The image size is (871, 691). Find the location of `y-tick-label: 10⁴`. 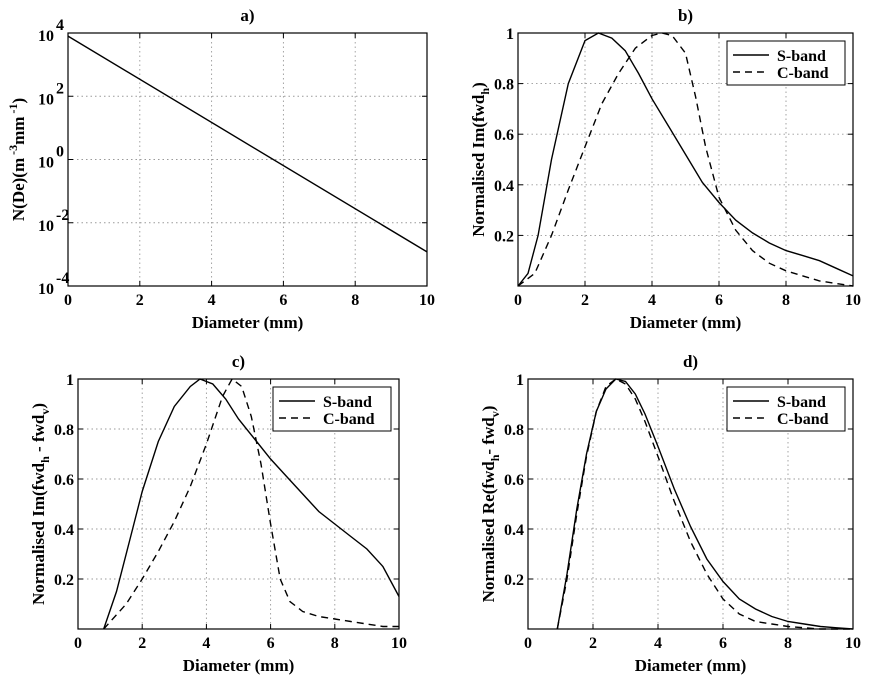

y-tick-label: 10⁴ is located at coordinates (51, 31).